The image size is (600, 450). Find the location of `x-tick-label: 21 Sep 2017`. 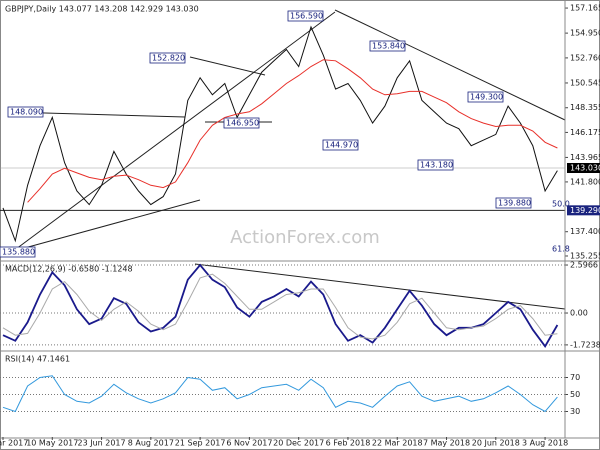

x-tick-label: 21 Sep 2017 is located at coordinates (200, 443).